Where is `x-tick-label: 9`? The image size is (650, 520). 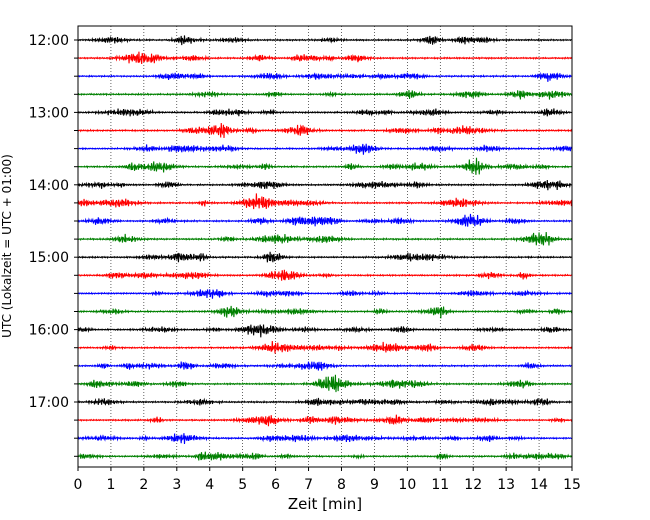 x-tick-label: 9 is located at coordinates (374, 485).